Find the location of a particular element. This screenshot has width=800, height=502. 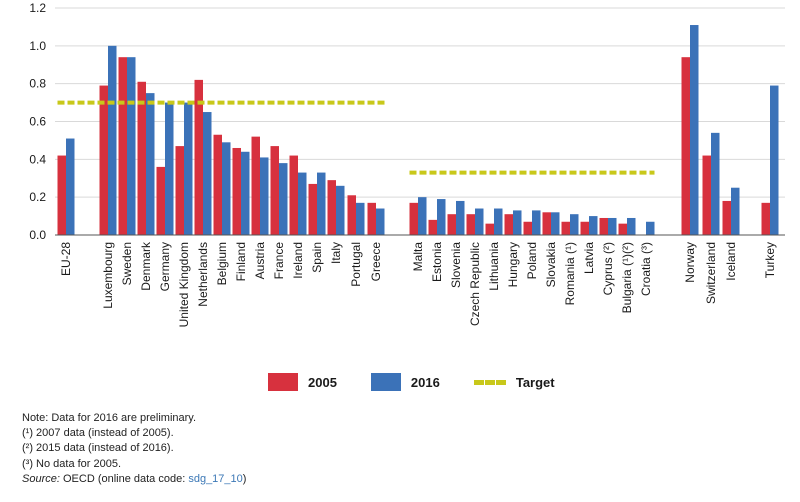

note-footnote-3: (³) No data for 2005. is located at coordinates (72, 463).